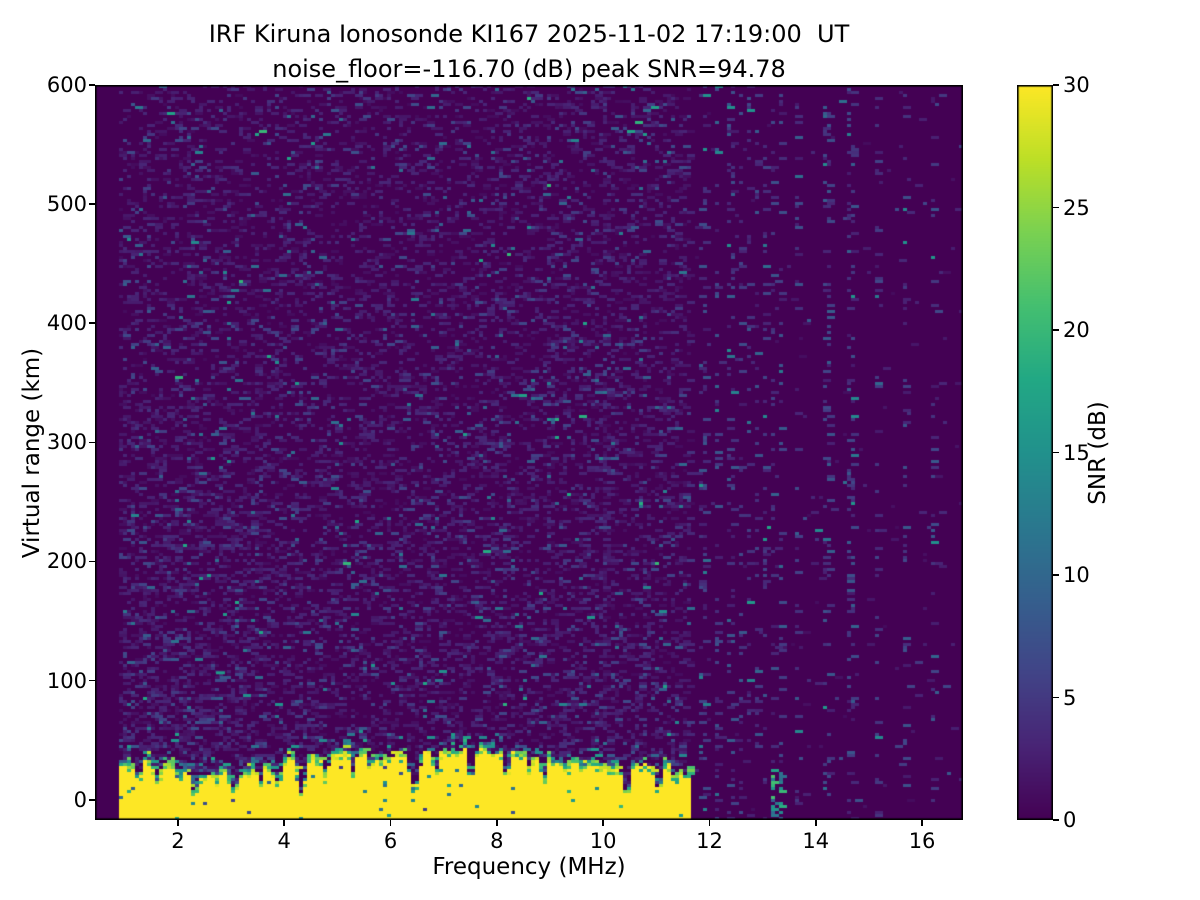 The image size is (1200, 900). Describe the element at coordinates (1035, 452) in the screenshot. I see `colorbar-canvas` at that location.